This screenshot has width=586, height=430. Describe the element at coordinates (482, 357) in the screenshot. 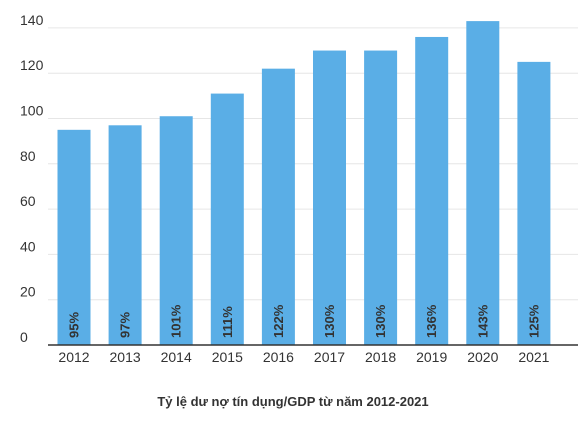

I see `x-tick-label: 2020` at that location.